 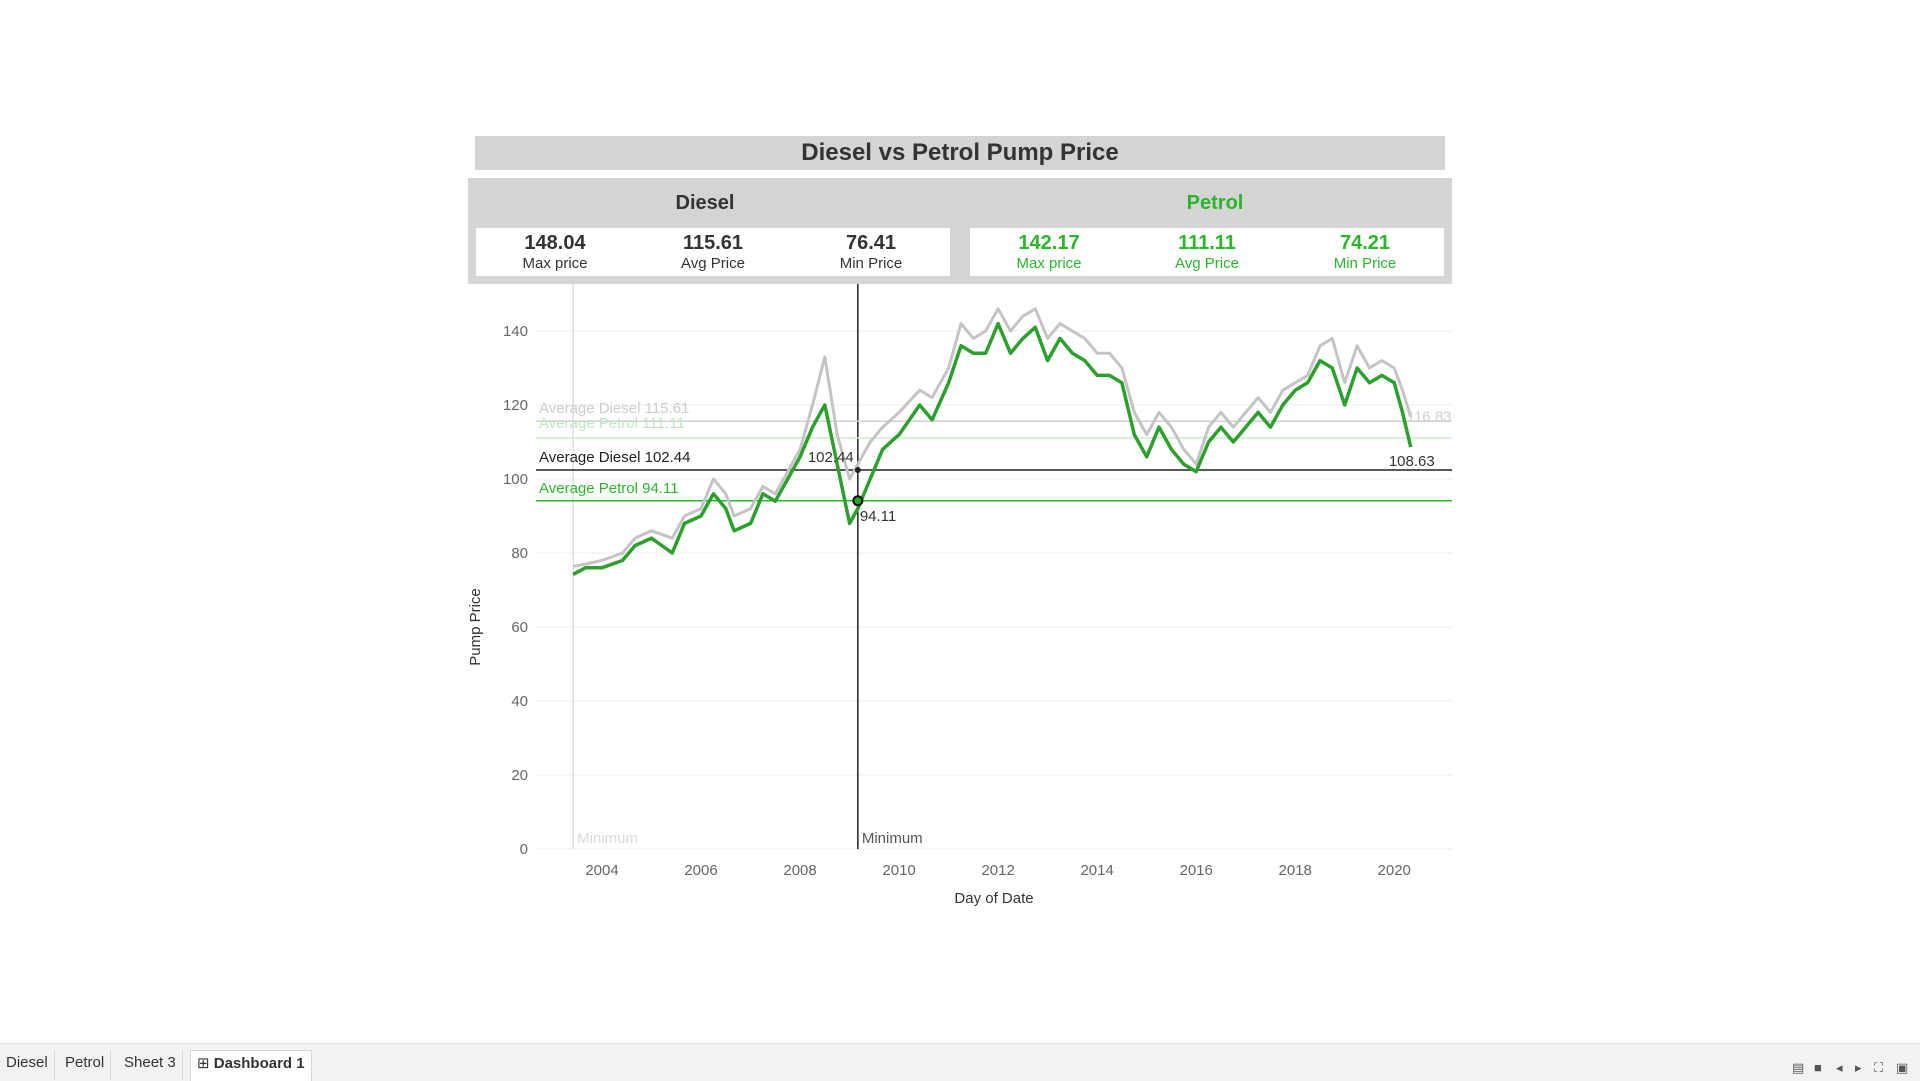 I want to click on petrol-series-line, so click(x=992, y=448).